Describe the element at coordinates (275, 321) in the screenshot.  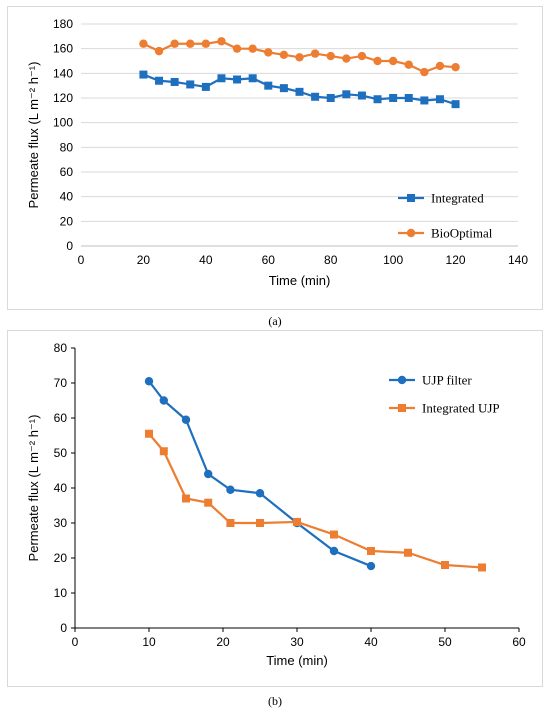
I see `caption-a: (a)` at that location.